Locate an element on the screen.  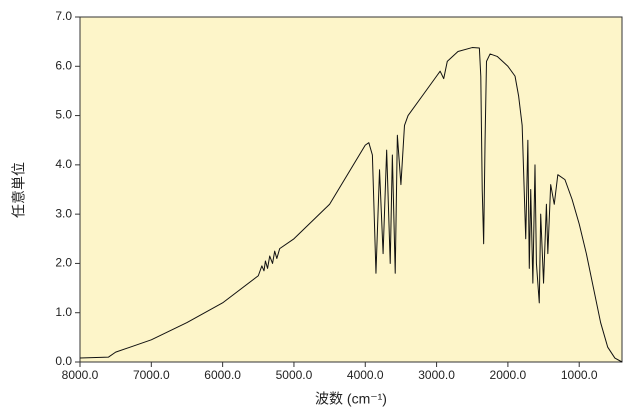
y-axis-label: 任意単位 is located at coordinates (19, 190).